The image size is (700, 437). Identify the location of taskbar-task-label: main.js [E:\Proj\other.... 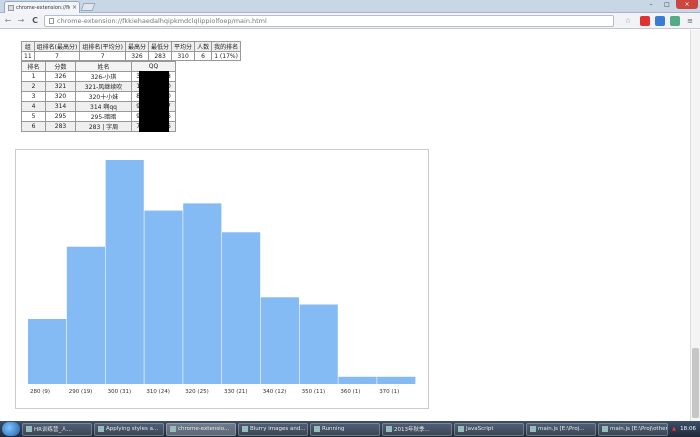
(639, 429).